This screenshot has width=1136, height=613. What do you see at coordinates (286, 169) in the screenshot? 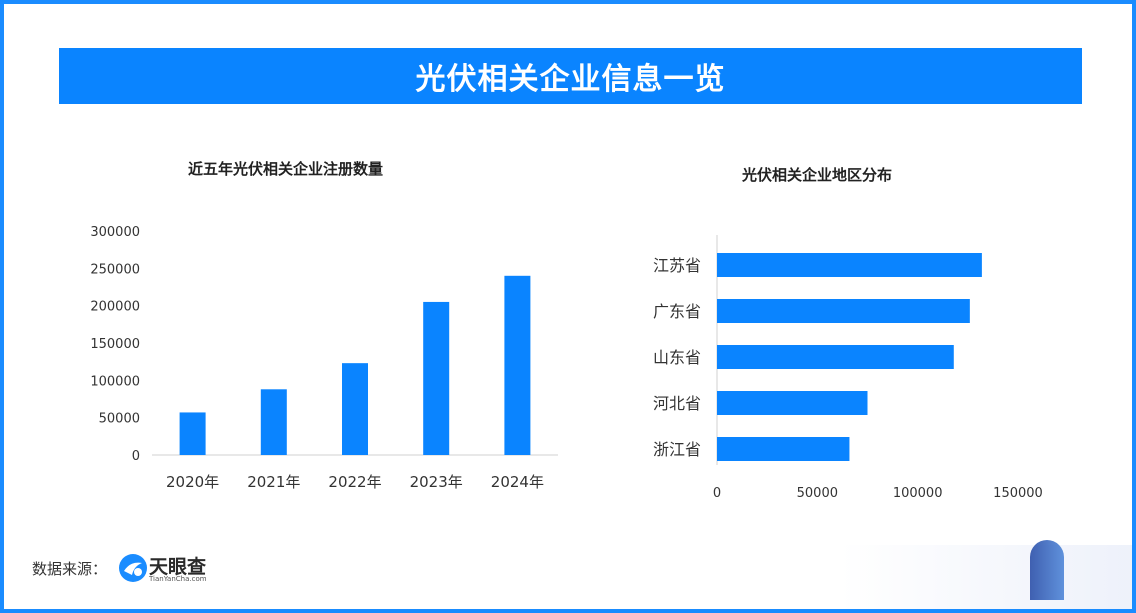
I see `chart-title-registrations: 近五年光伏相关企业注册数量` at bounding box center [286, 169].